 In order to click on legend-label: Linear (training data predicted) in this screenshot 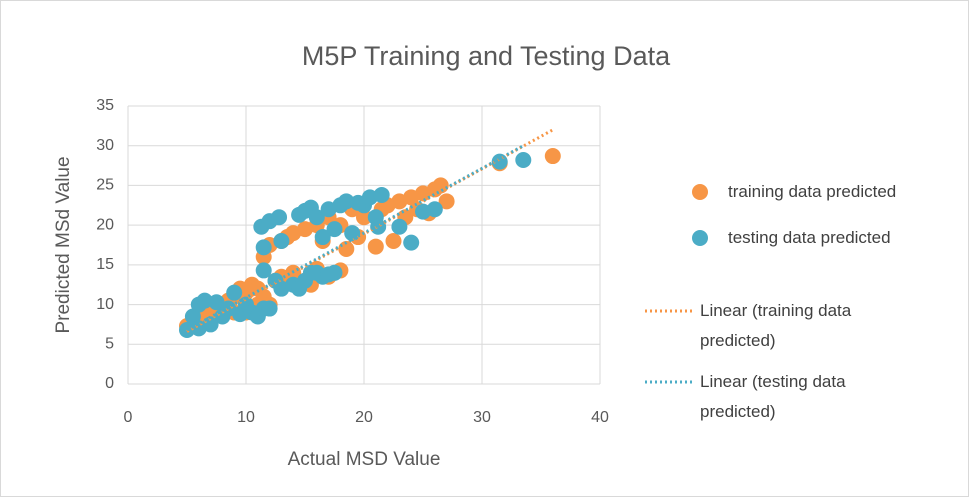, I will do `click(776, 325)`.